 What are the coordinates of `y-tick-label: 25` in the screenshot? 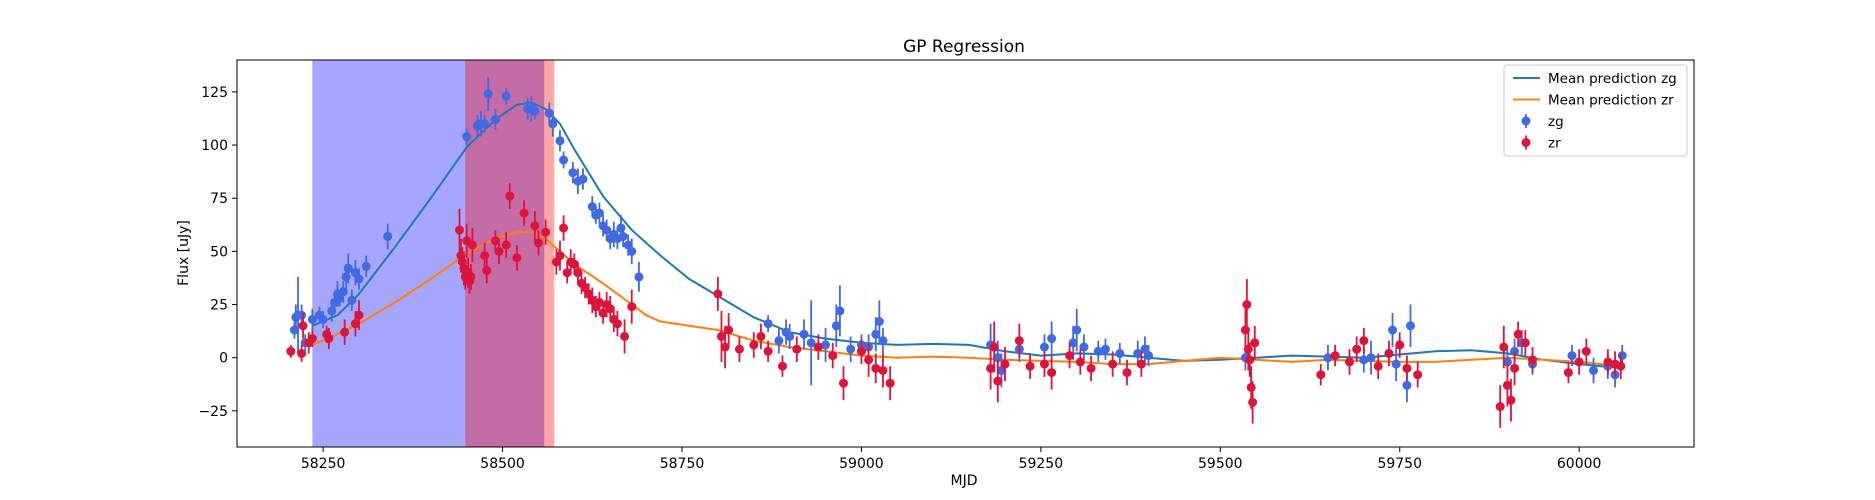 It's located at (219, 306).